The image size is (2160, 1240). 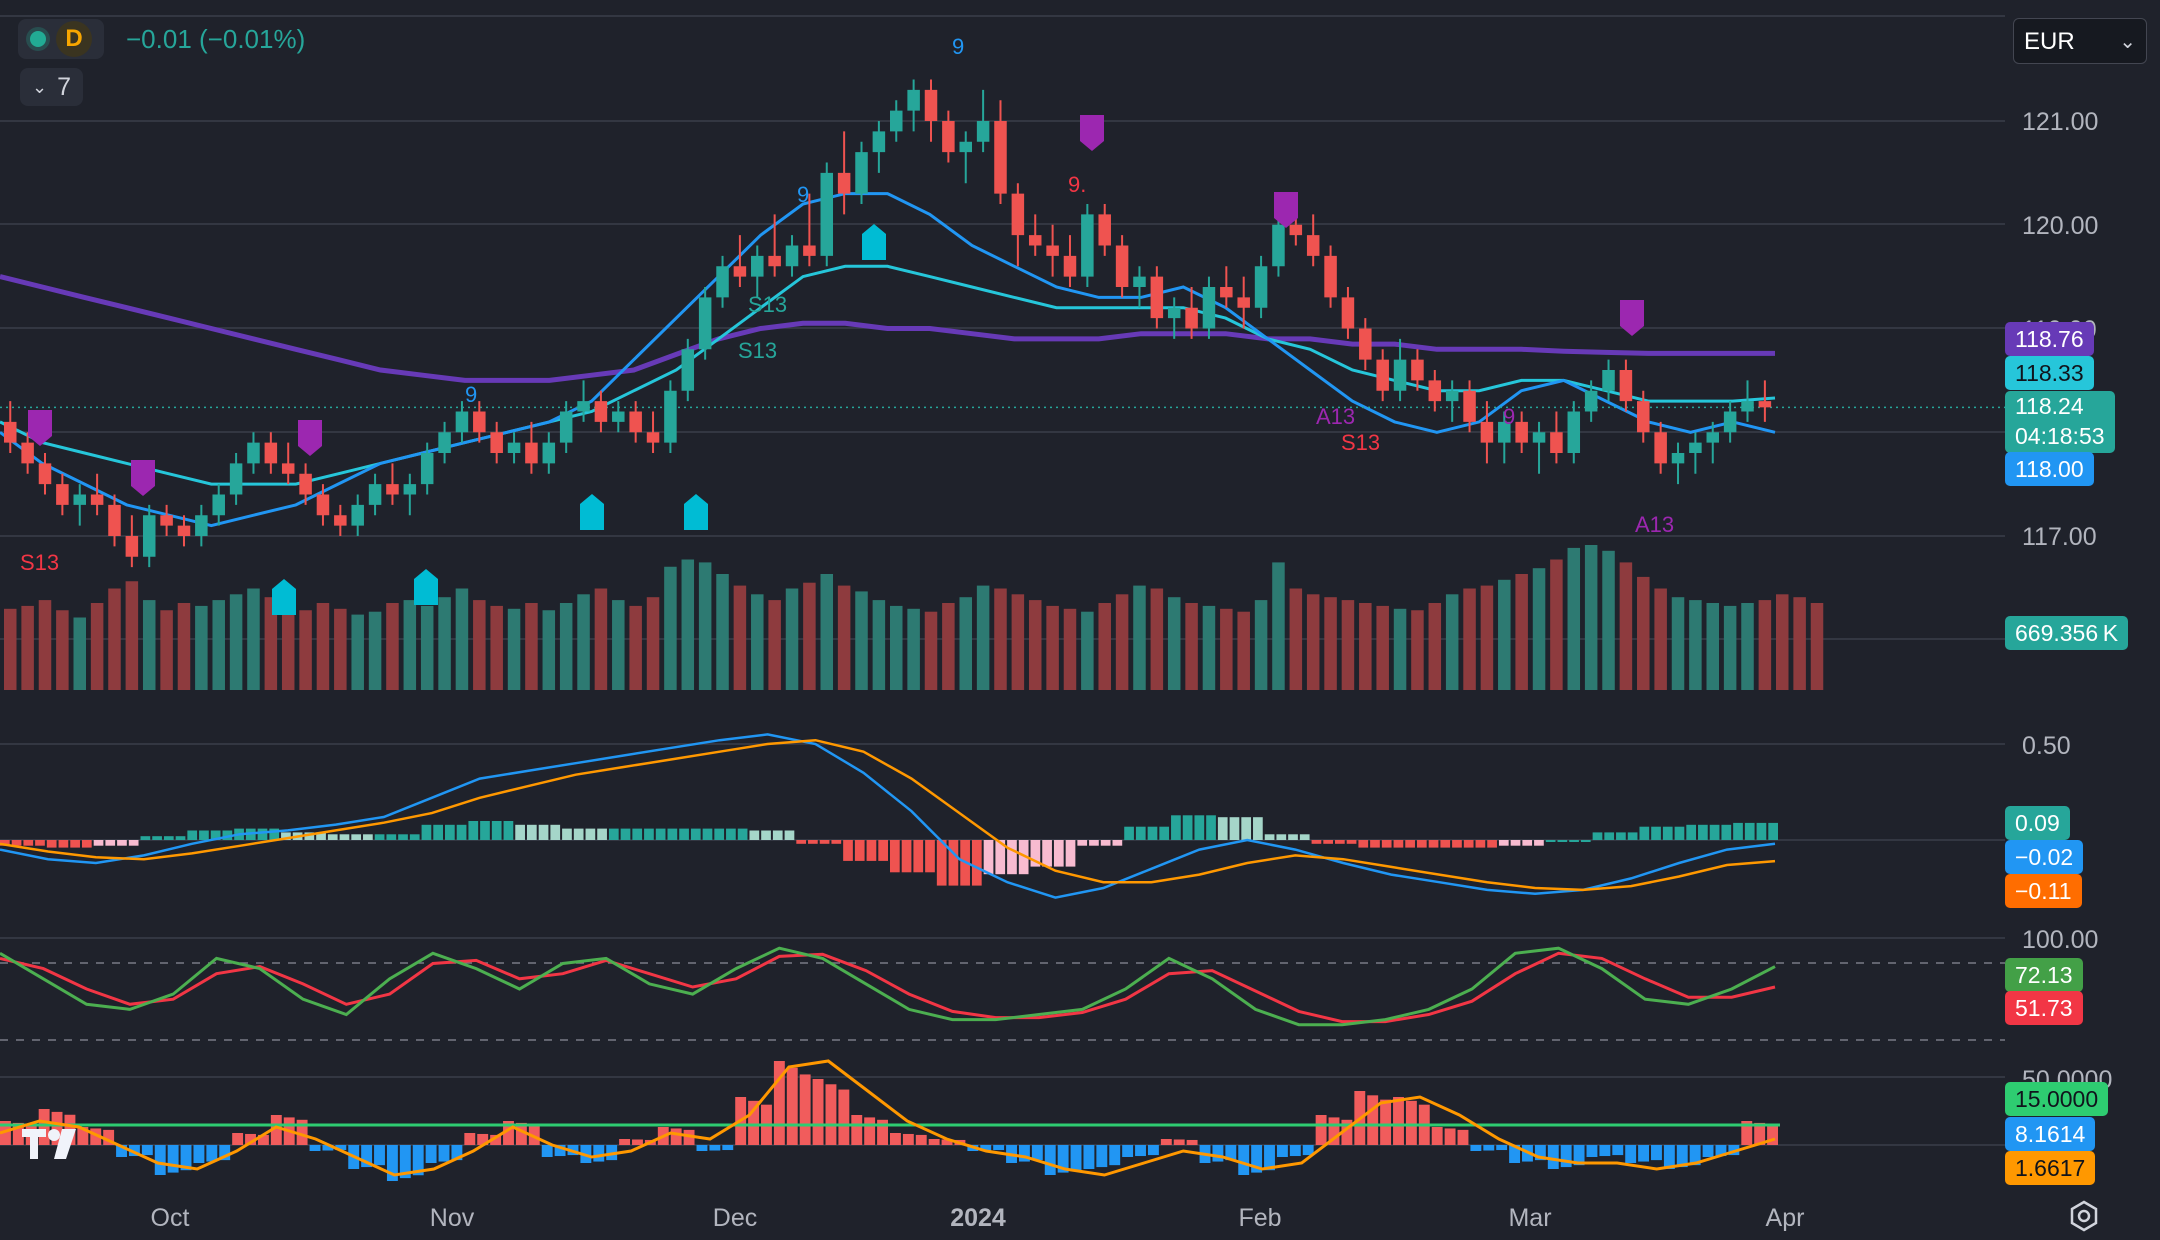 What do you see at coordinates (51, 87) in the screenshot?
I see `indicators-collapse-button: ⌄ 7` at bounding box center [51, 87].